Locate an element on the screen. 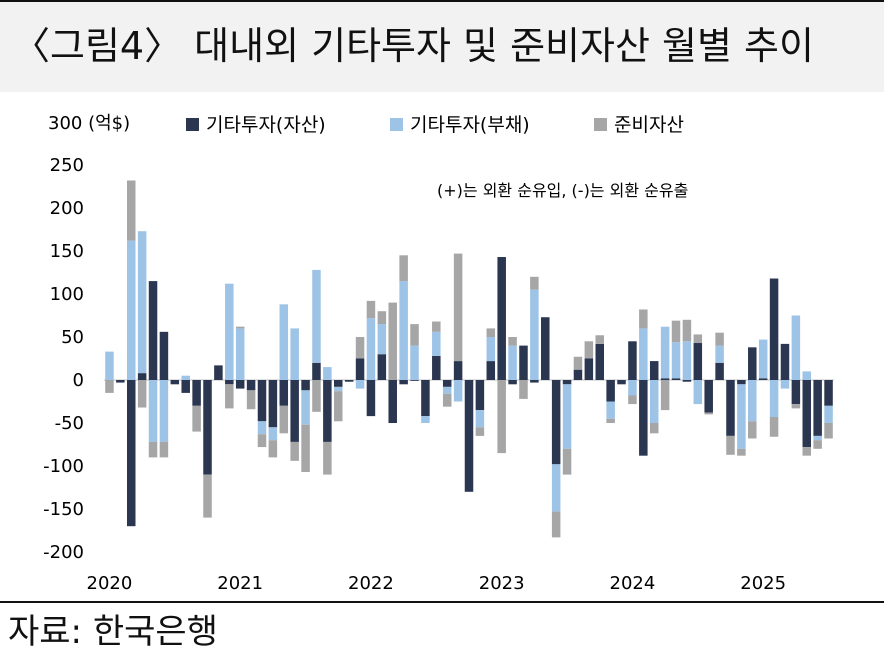 The width and height of the screenshot is (884, 672). y-tick-label: -50 is located at coordinates (69, 423).